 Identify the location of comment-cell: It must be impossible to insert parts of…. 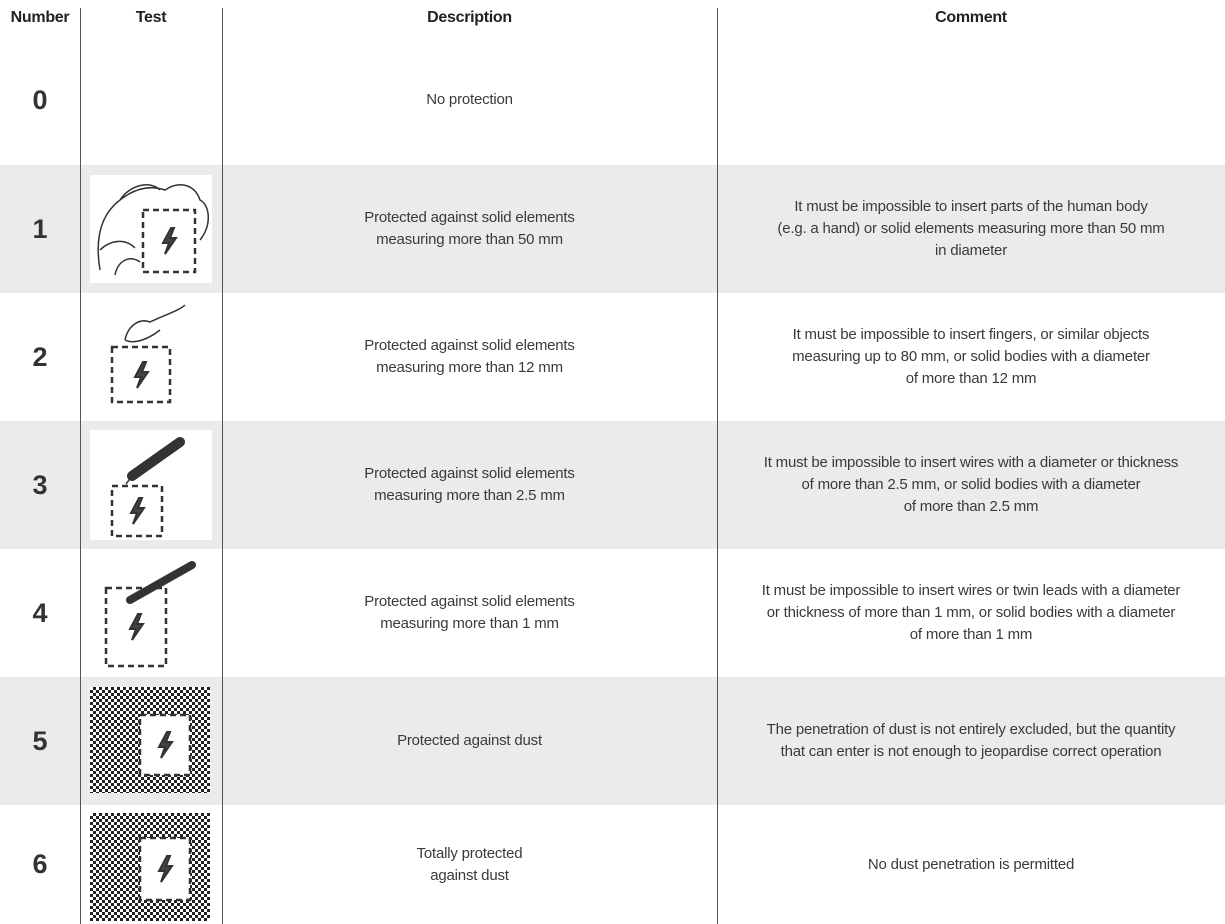
(971, 229).